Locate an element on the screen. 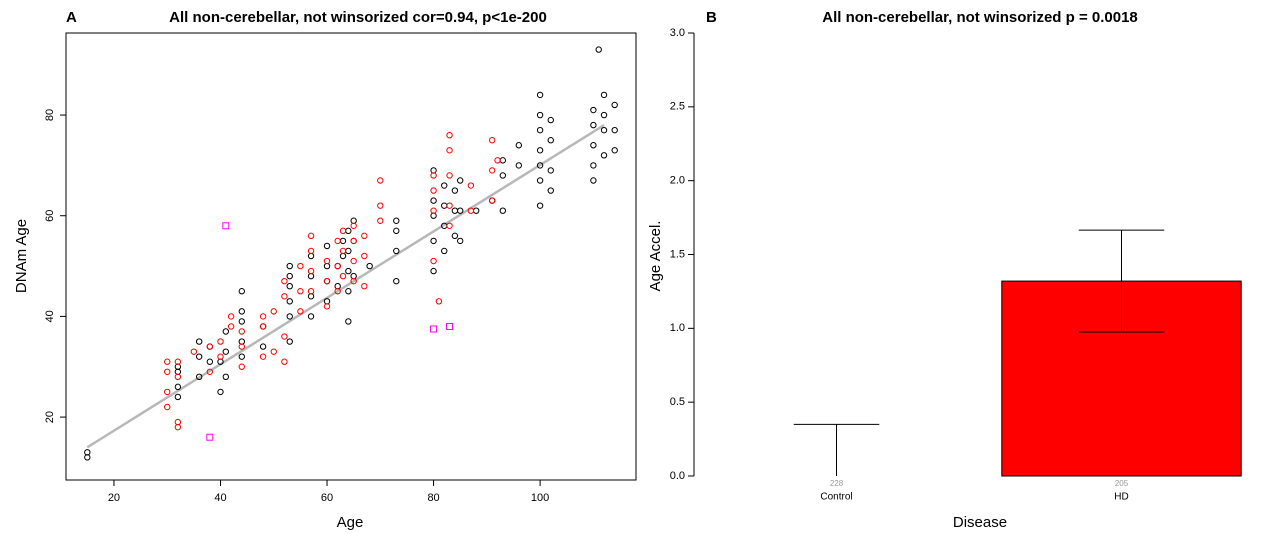  x-tick-label: 40 is located at coordinates (220, 498).